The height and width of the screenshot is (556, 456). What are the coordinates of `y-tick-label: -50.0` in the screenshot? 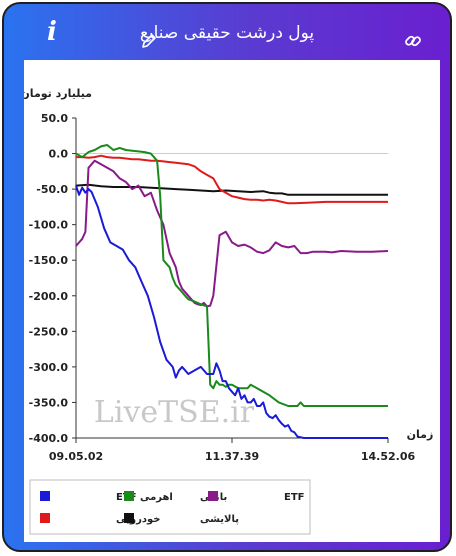 It's located at (52, 189).